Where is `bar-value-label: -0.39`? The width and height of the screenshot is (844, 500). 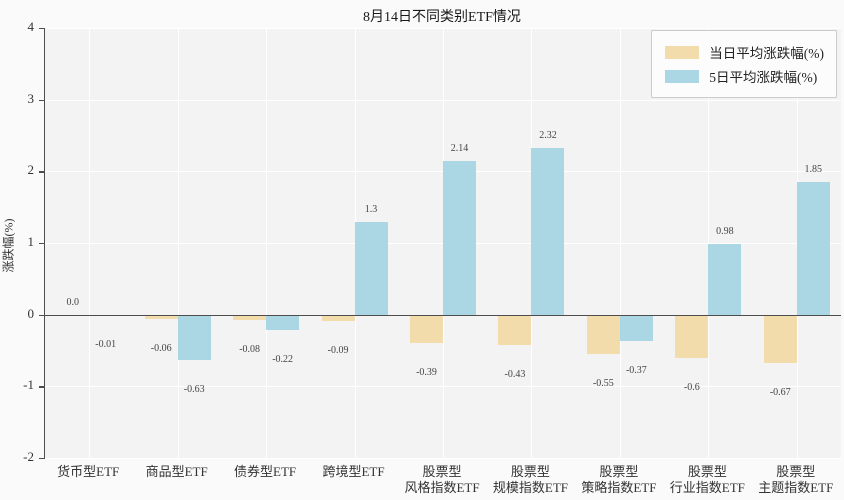 bar-value-label: -0.39 is located at coordinates (426, 372).